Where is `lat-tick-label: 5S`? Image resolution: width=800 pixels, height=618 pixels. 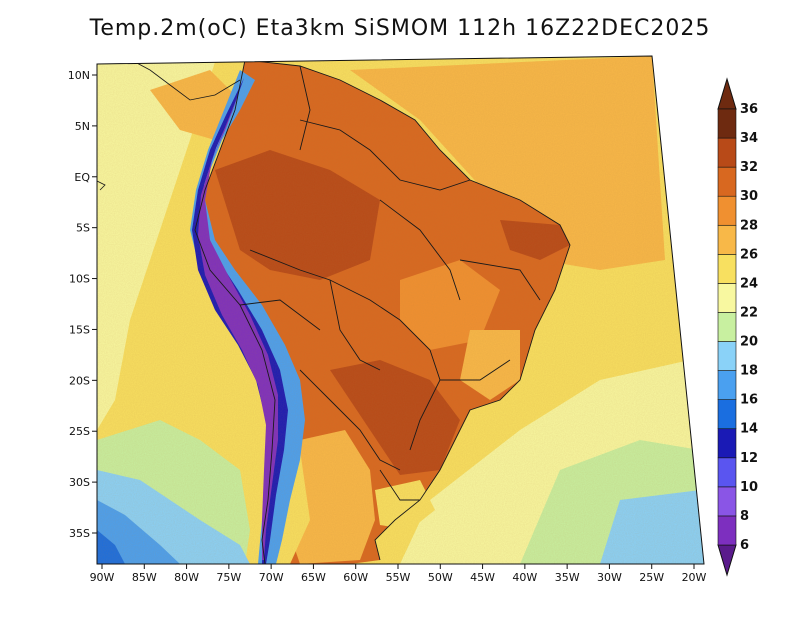
lat-tick-label: 5S is located at coordinates (83, 228).